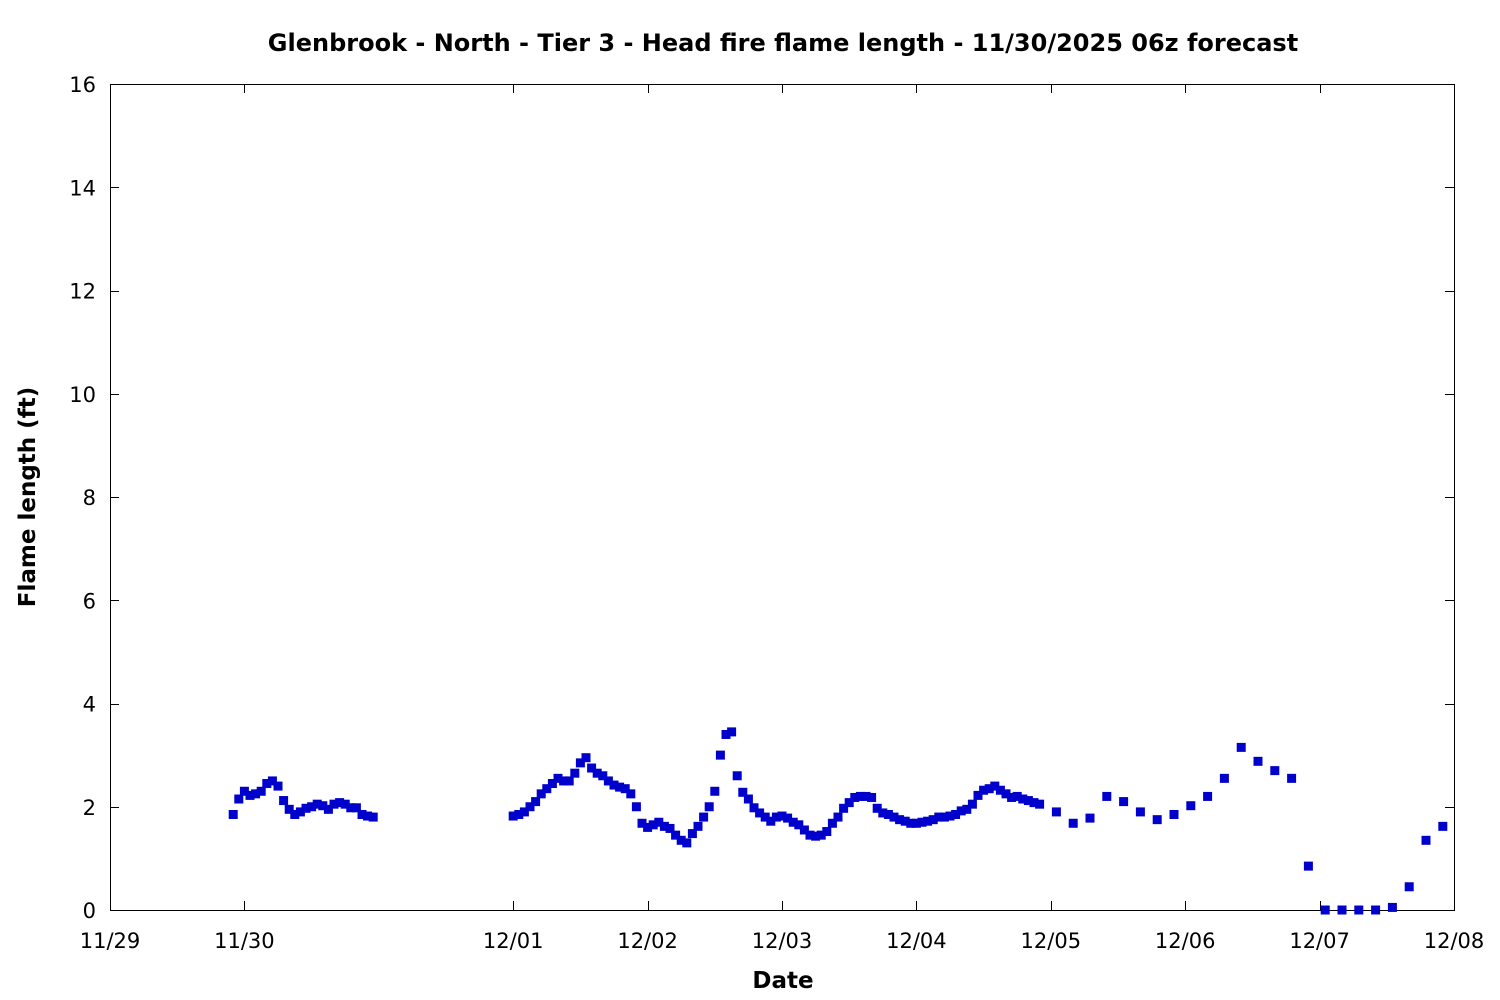  Describe the element at coordinates (82, 85) in the screenshot. I see `y-tick-label: 16` at that location.